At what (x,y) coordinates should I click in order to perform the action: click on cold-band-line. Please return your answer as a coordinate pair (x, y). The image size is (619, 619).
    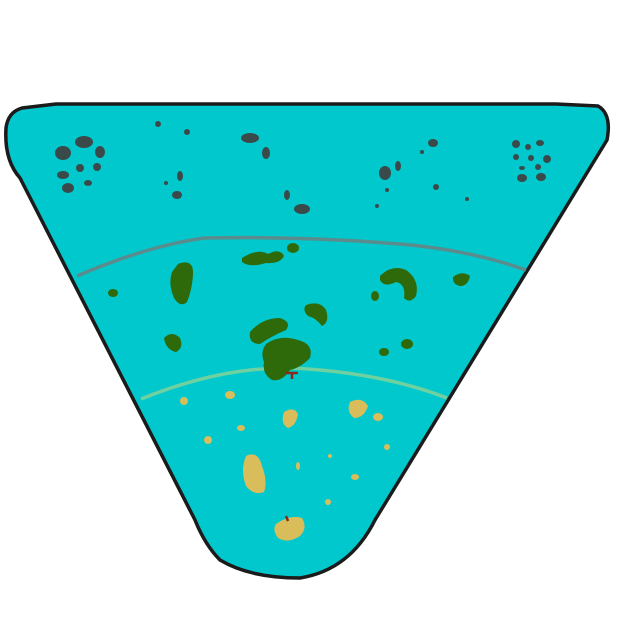
    Looking at the image, I should click on (301, 256).